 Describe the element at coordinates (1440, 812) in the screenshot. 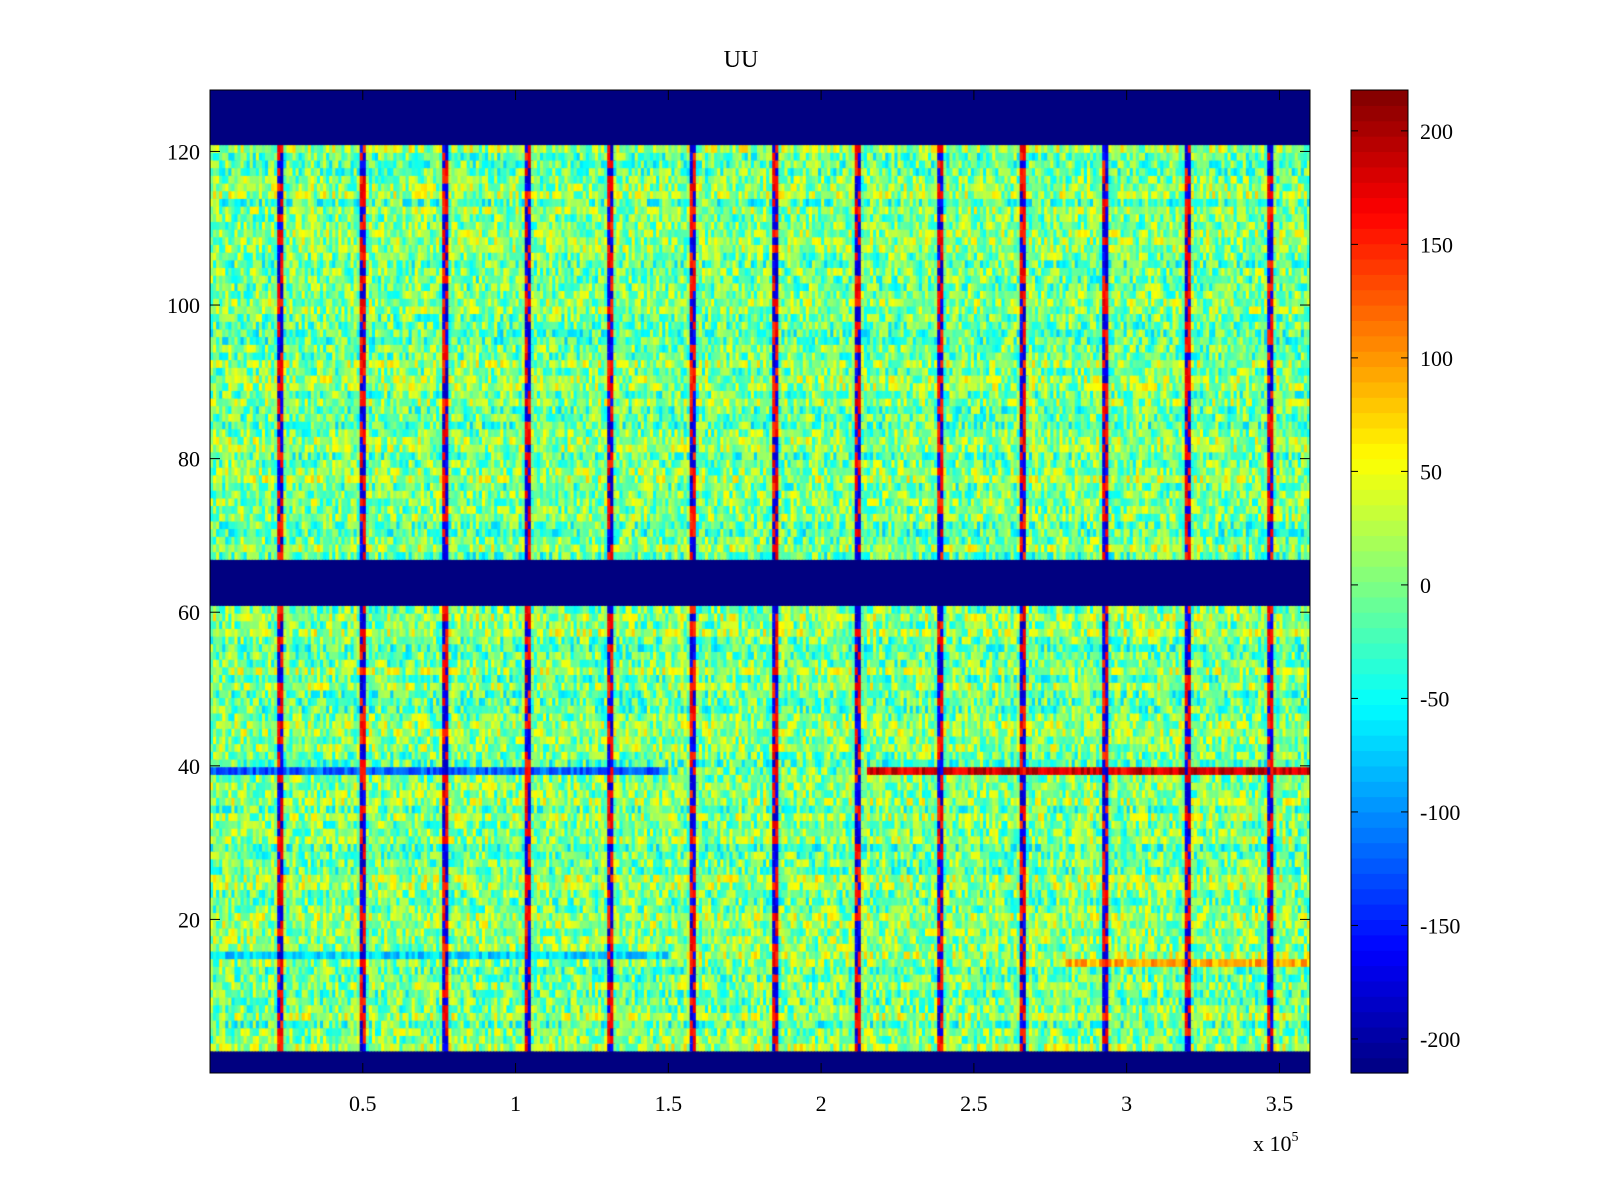

I see `colorbar-tick-label: -100` at that location.